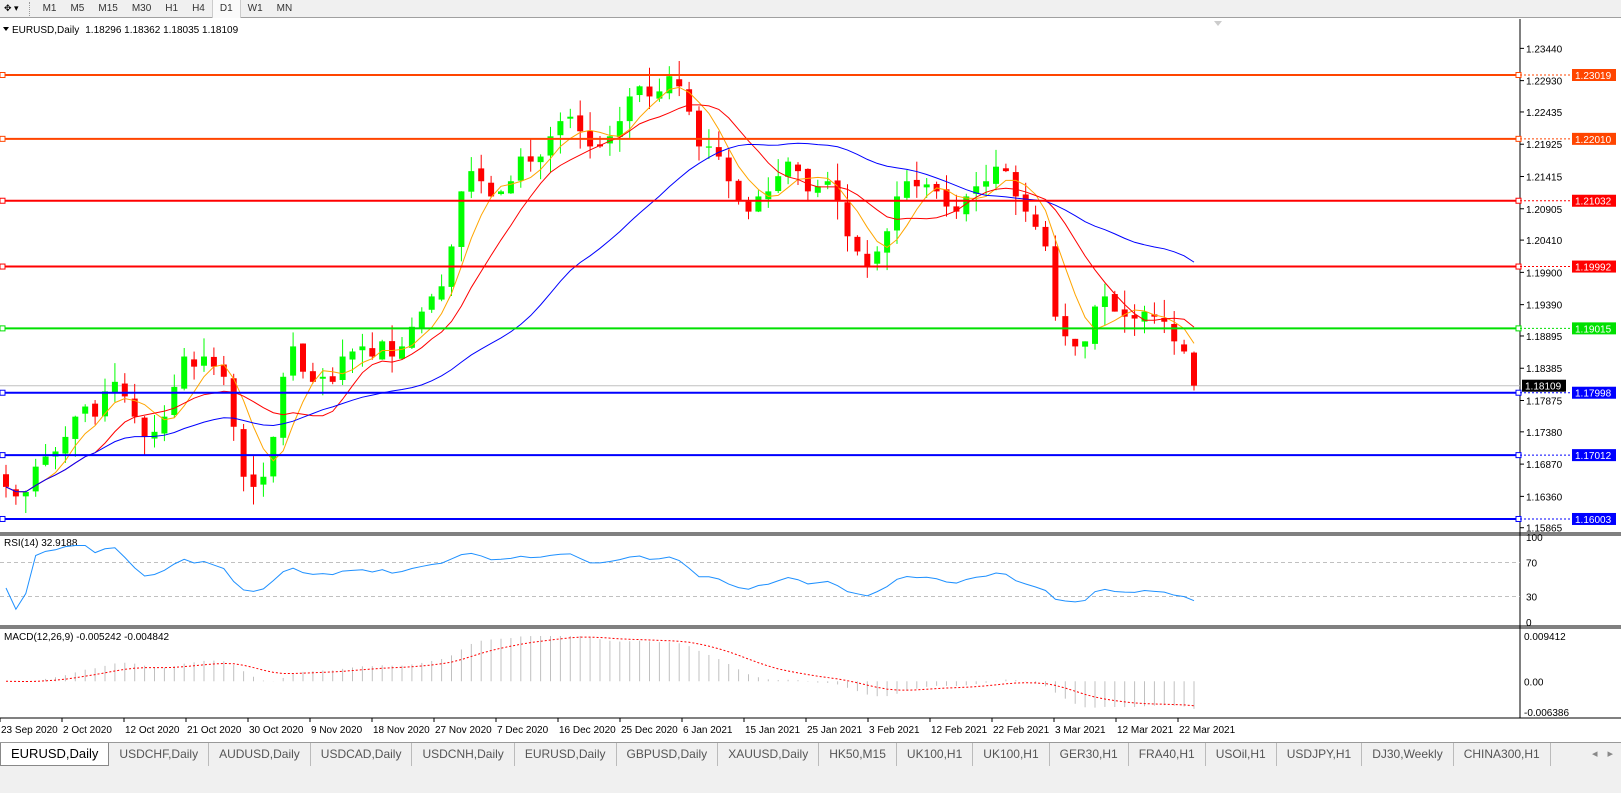 The height and width of the screenshot is (793, 1621). Describe the element at coordinates (255, 8) in the screenshot. I see `timeframe-w1: W1` at that location.